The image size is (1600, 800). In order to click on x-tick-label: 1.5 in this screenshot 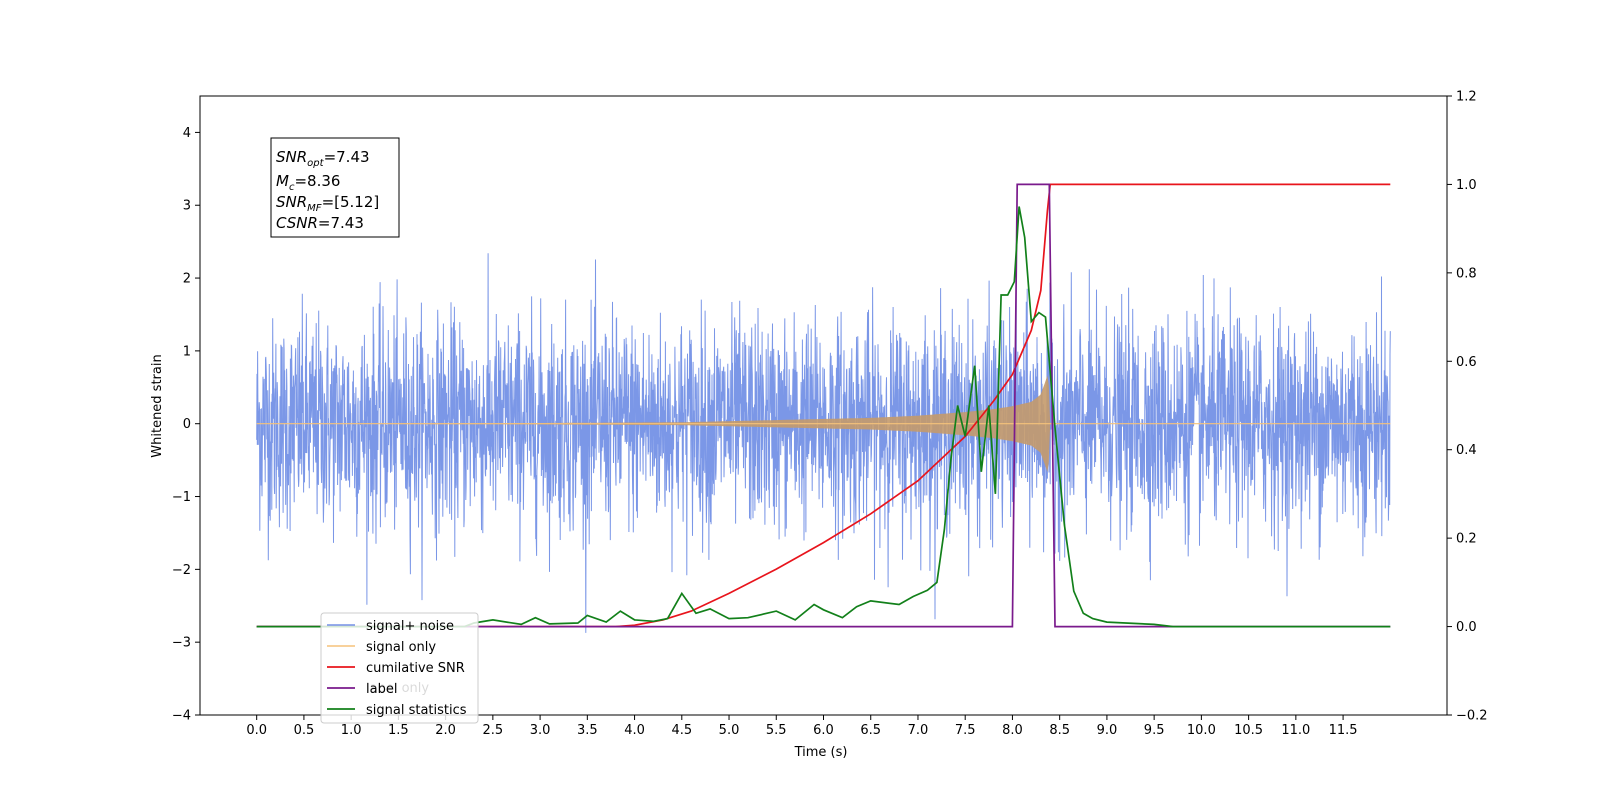, I will do `click(398, 730)`.